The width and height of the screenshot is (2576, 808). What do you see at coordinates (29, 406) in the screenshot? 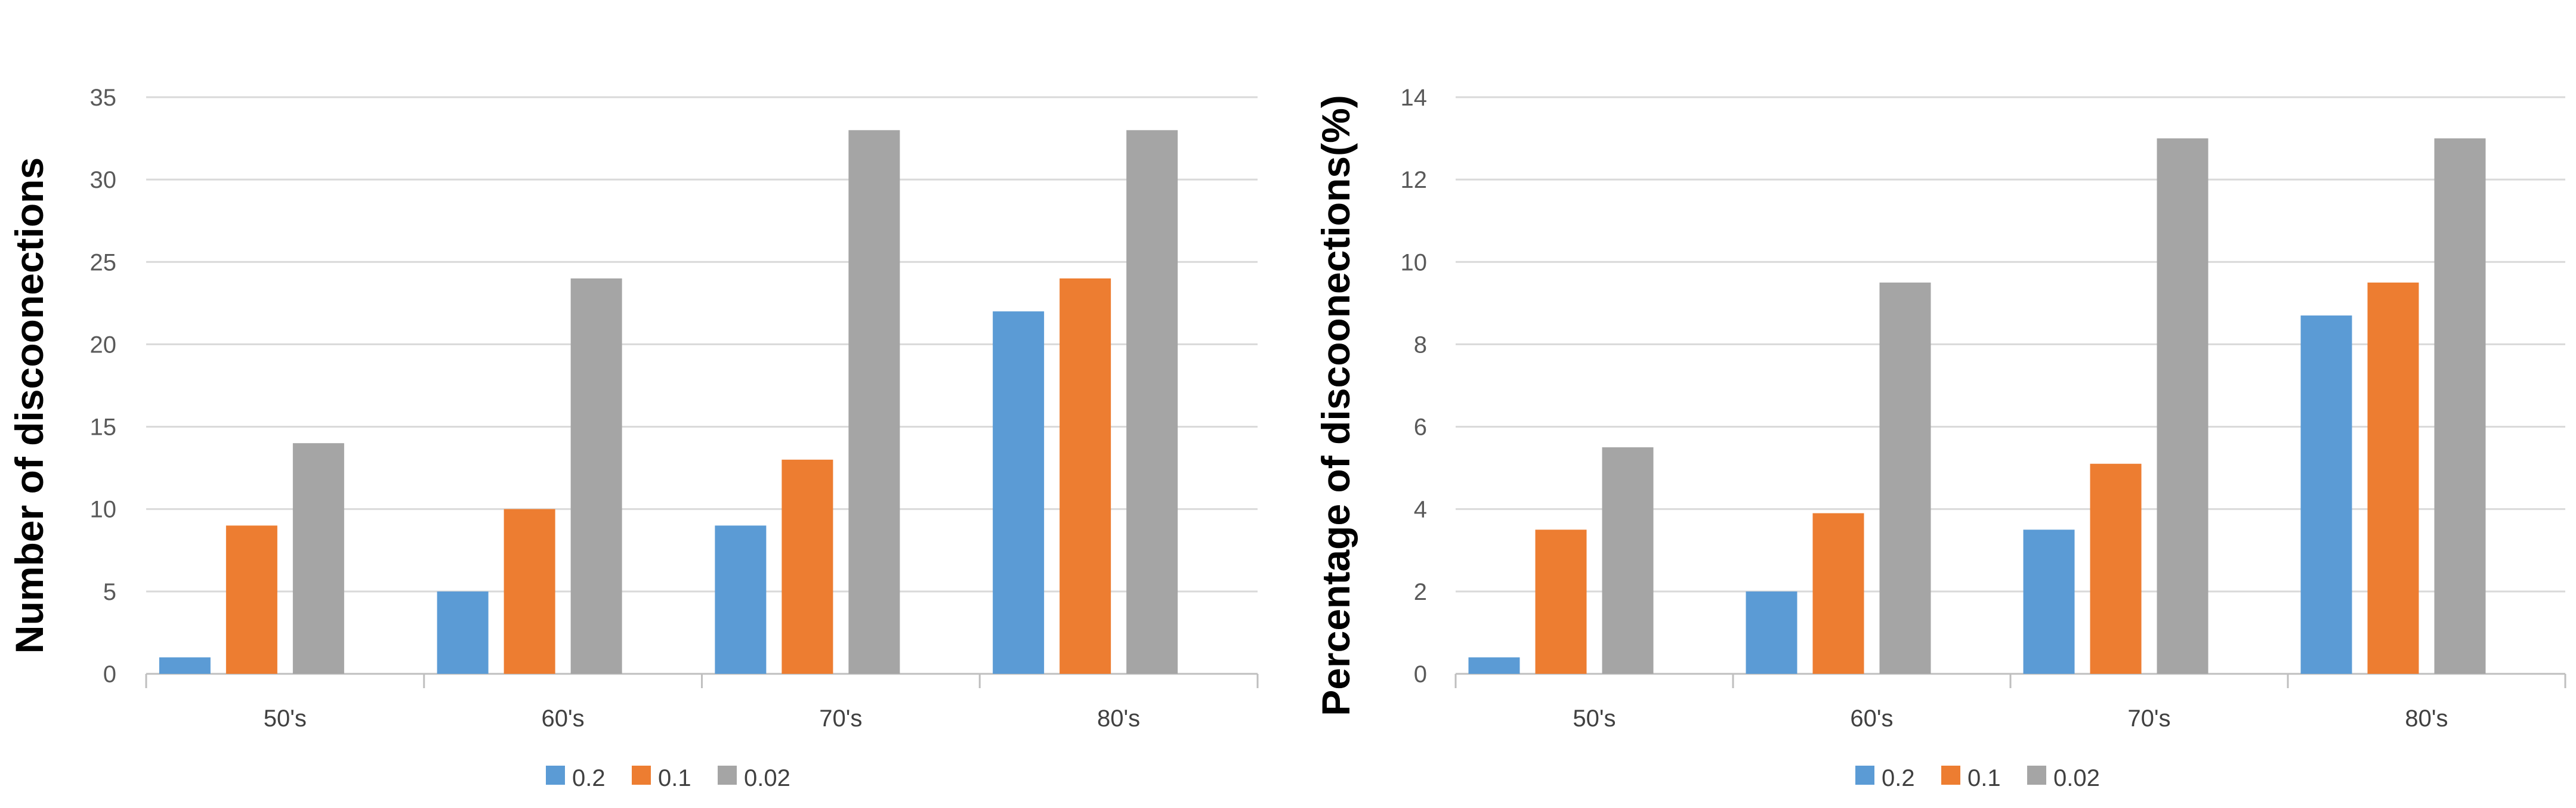
I see `y-axis-title: Number of discoonections` at bounding box center [29, 406].